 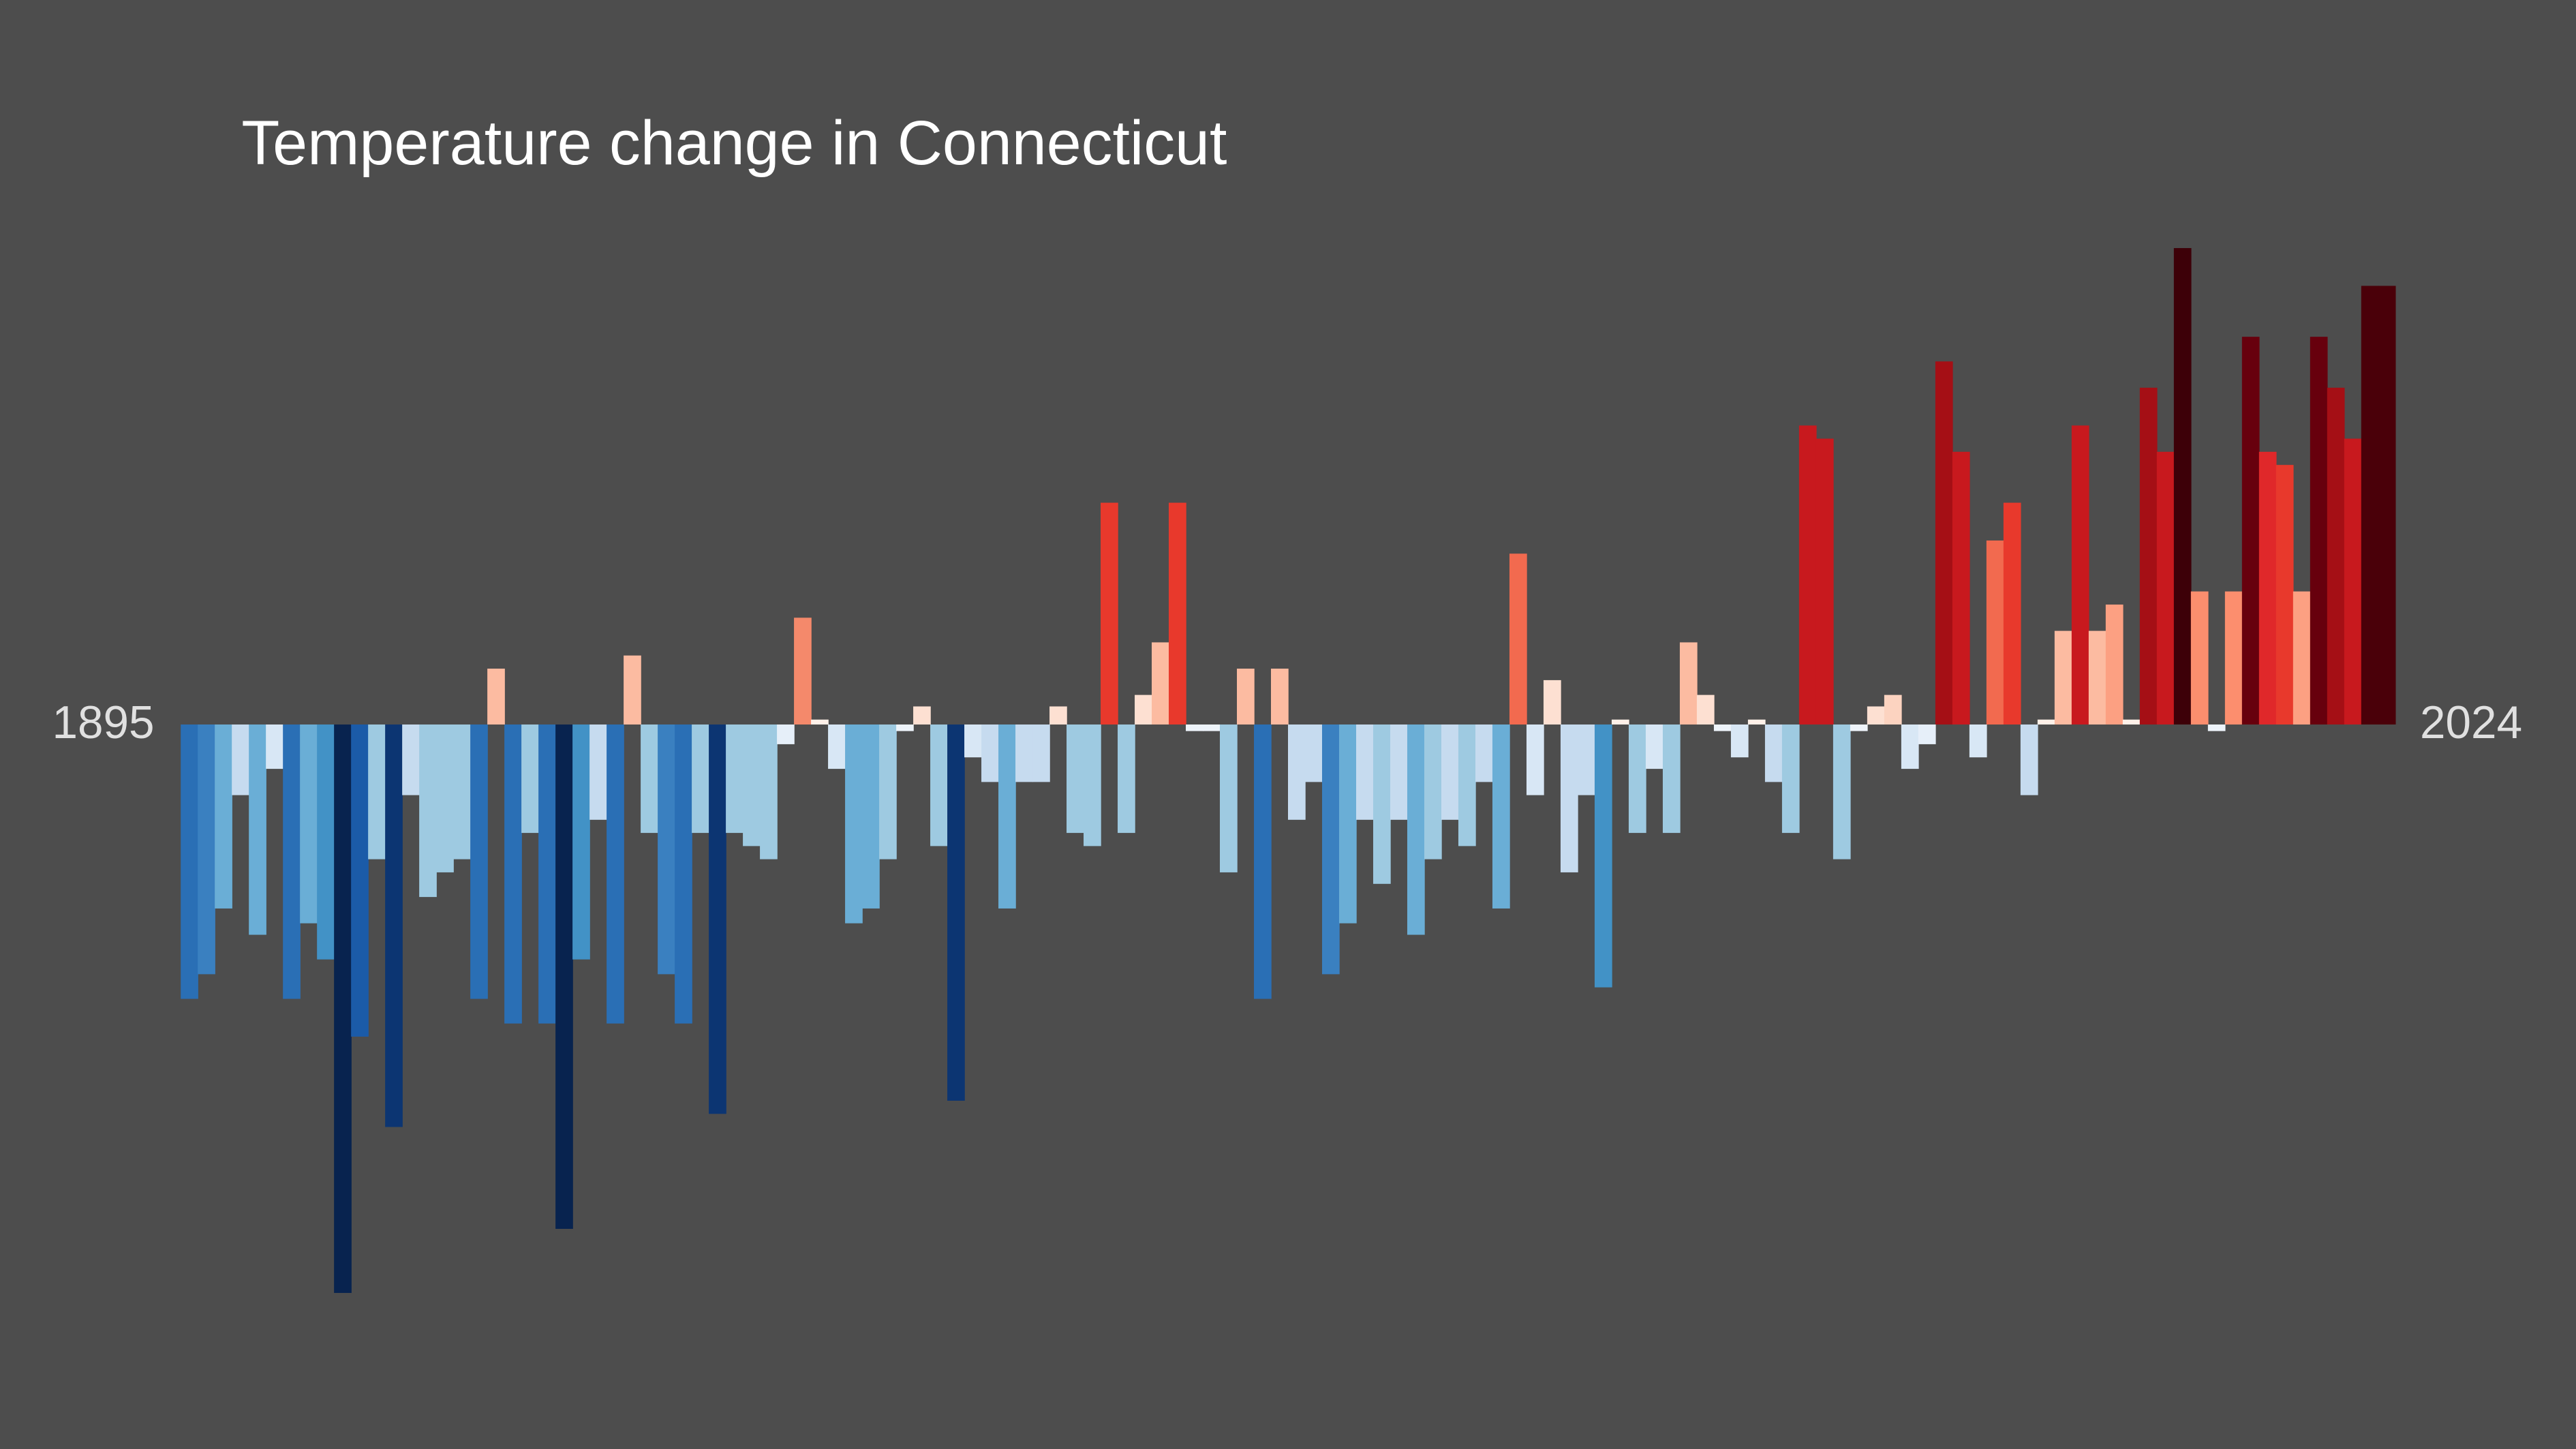 I want to click on chart-title: Temperature change in Connecticut, so click(x=734, y=143).